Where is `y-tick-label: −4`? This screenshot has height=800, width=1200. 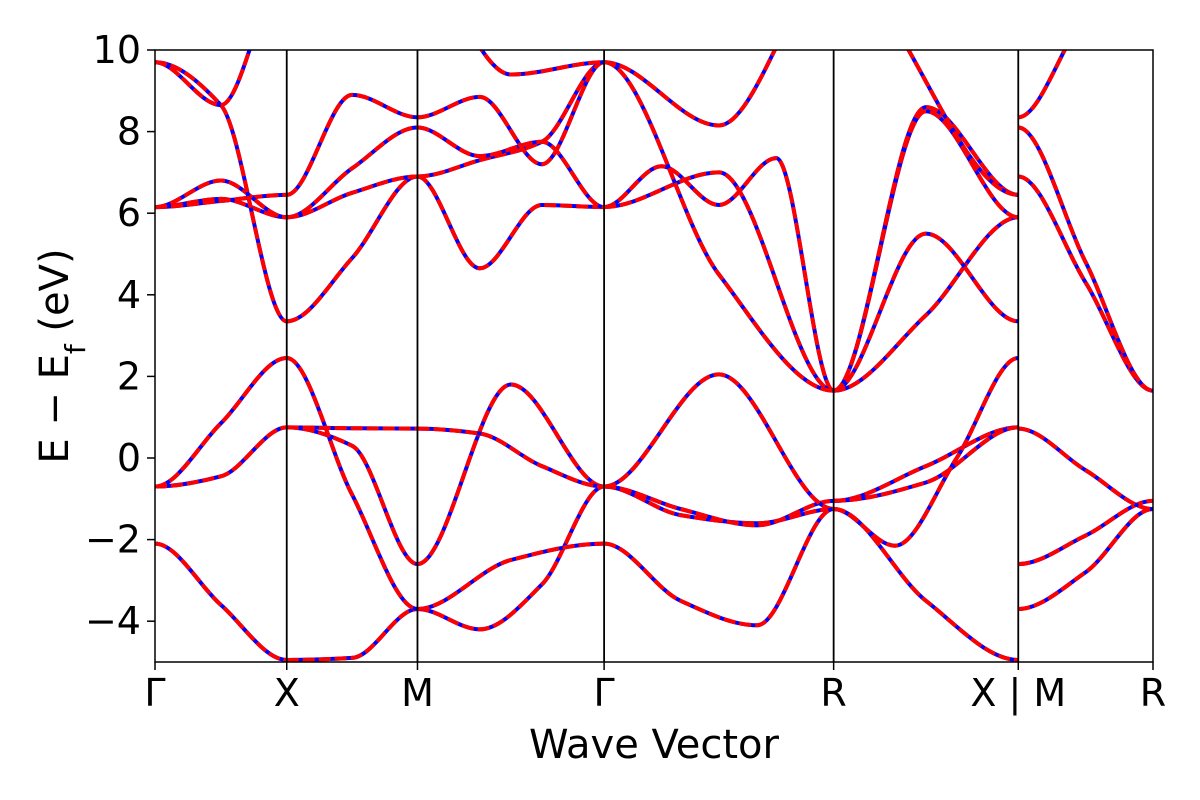 y-tick-label: −4 is located at coordinates (113, 621).